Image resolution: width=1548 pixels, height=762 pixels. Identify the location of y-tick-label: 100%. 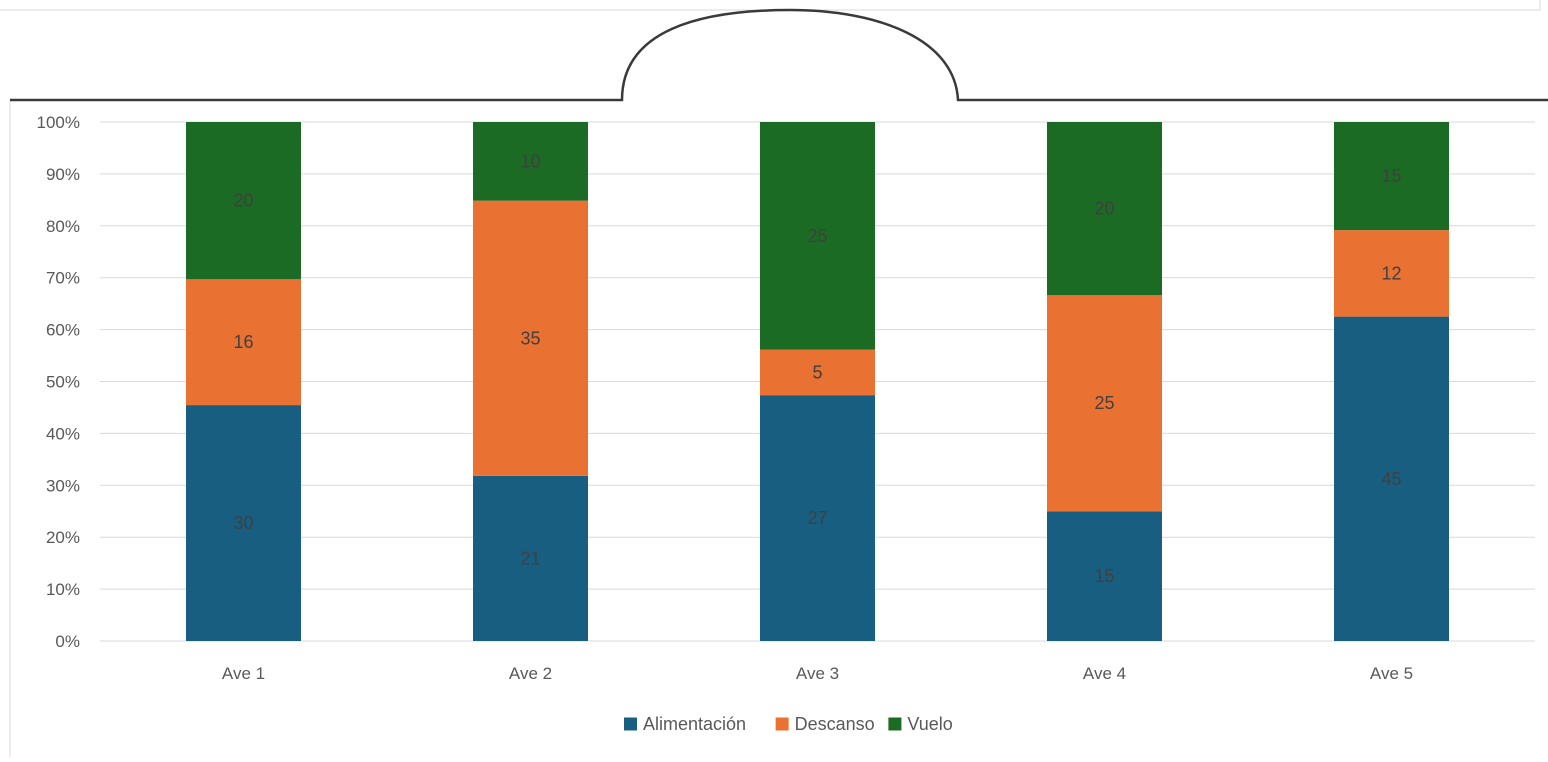
(58, 122).